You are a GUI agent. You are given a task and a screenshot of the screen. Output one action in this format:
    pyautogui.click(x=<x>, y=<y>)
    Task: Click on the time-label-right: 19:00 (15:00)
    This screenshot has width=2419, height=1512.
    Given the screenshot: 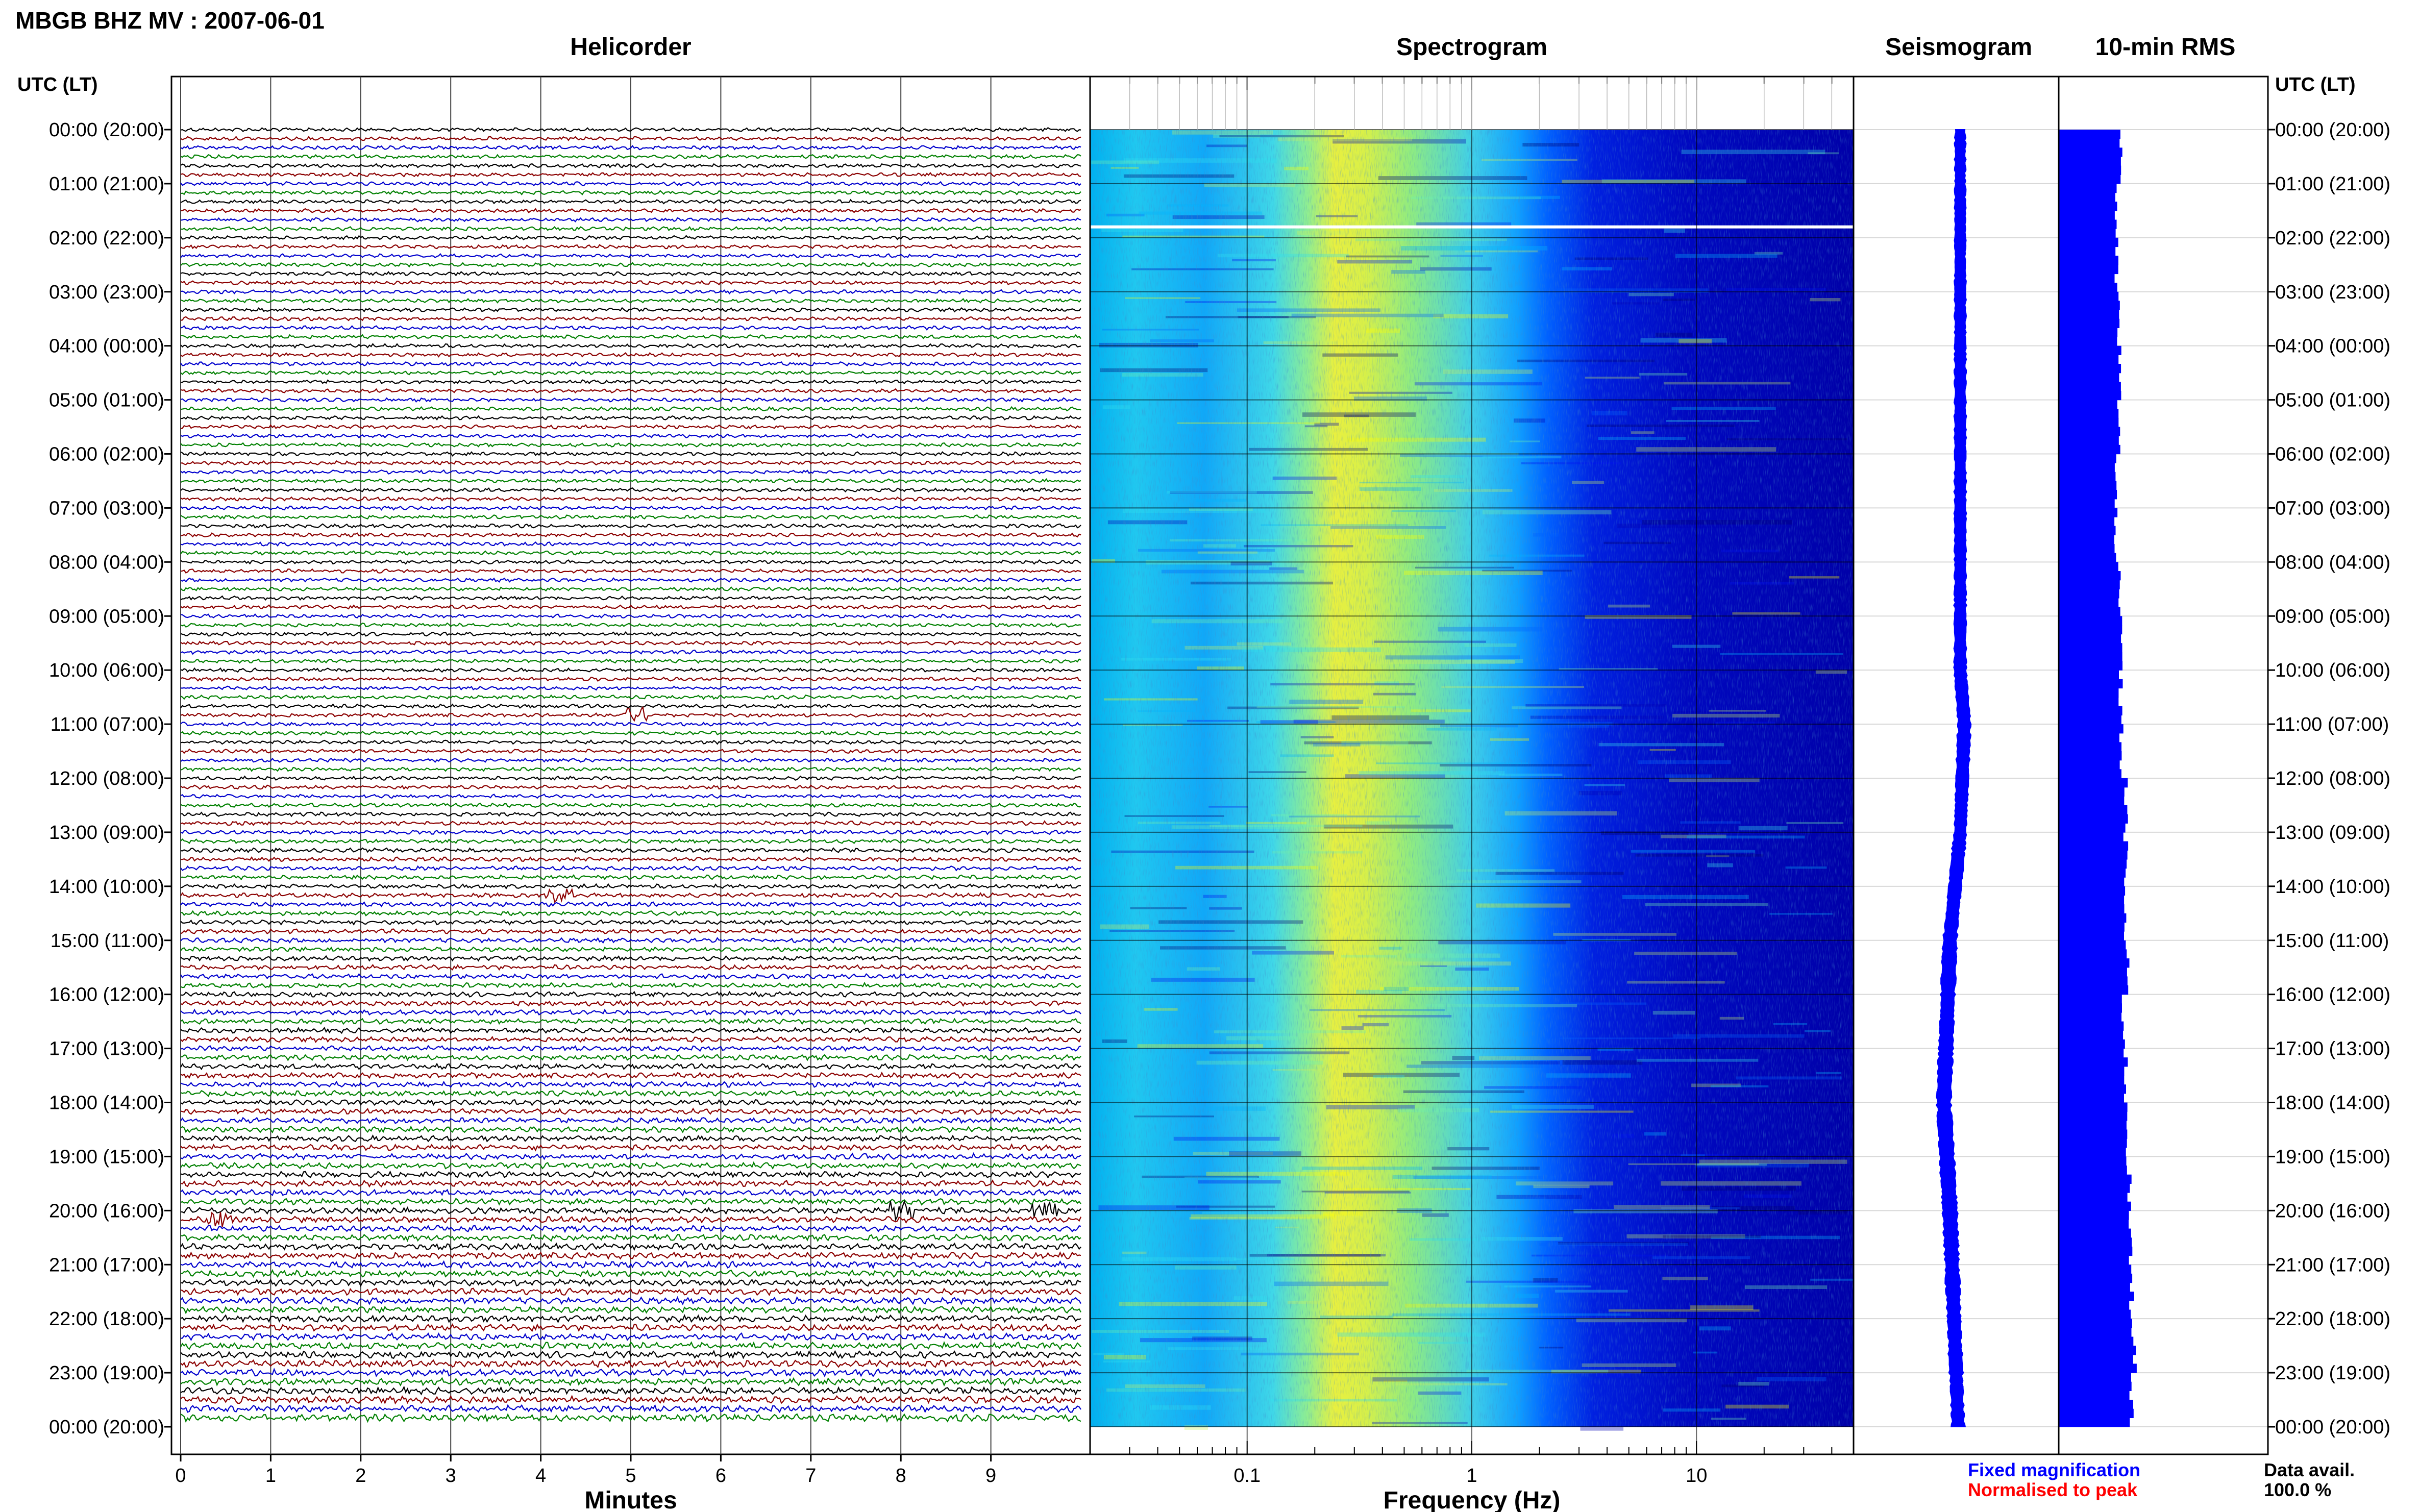 What is the action you would take?
    pyautogui.click(x=2332, y=1157)
    